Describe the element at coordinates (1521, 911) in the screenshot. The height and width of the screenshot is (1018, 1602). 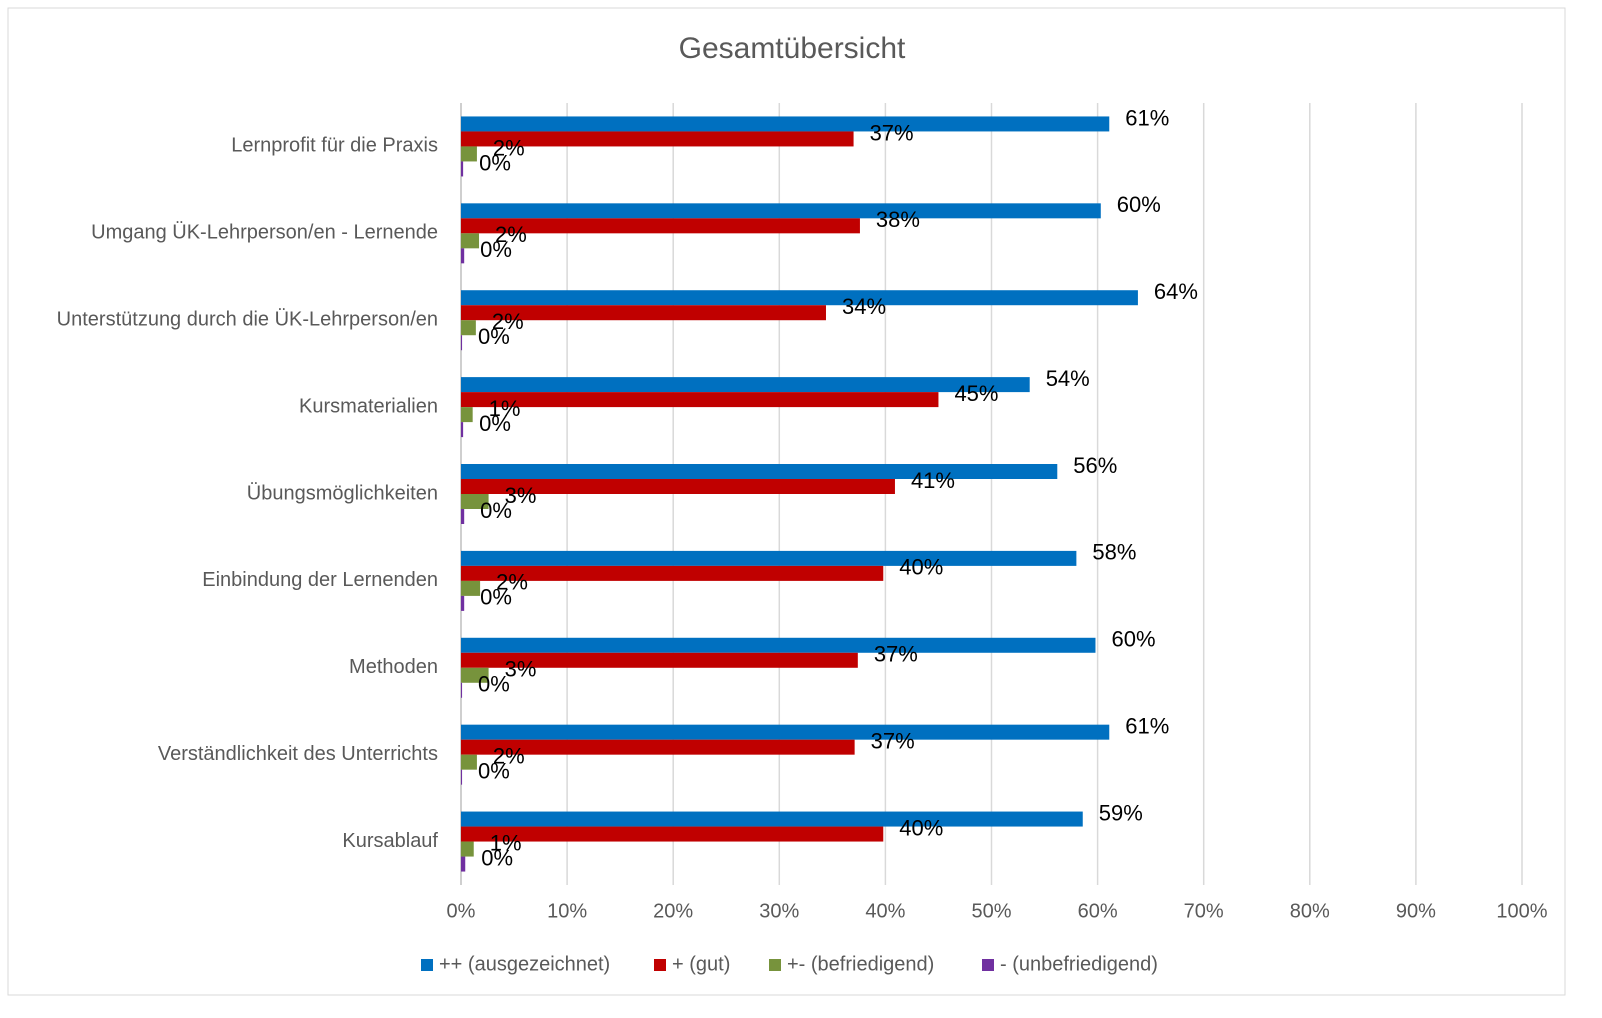
I see `x-tick-label: 100%` at that location.